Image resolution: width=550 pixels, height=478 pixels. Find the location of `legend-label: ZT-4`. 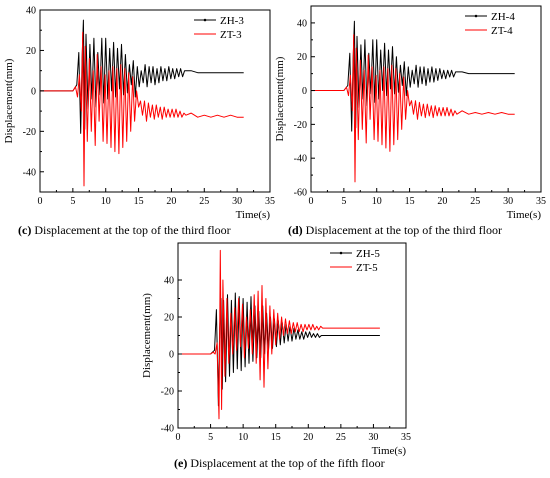

legend-label: ZT-4 is located at coordinates (502, 31).